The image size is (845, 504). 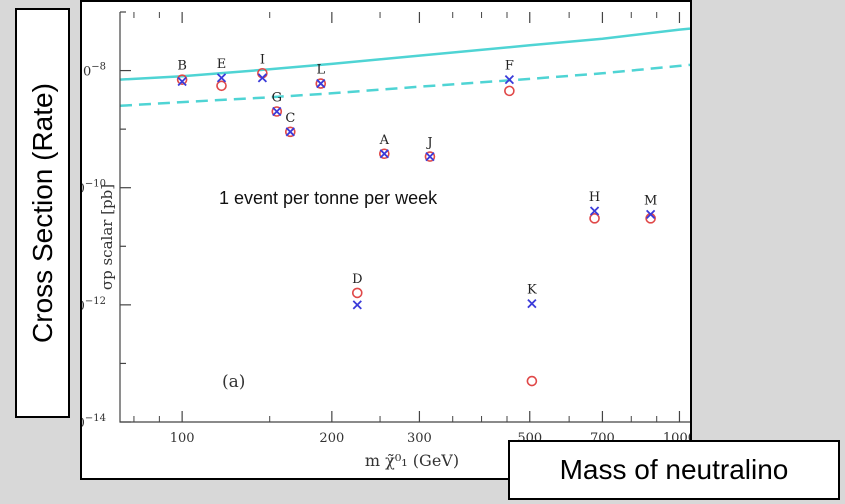 I want to click on point-label: F, so click(x=509, y=66).